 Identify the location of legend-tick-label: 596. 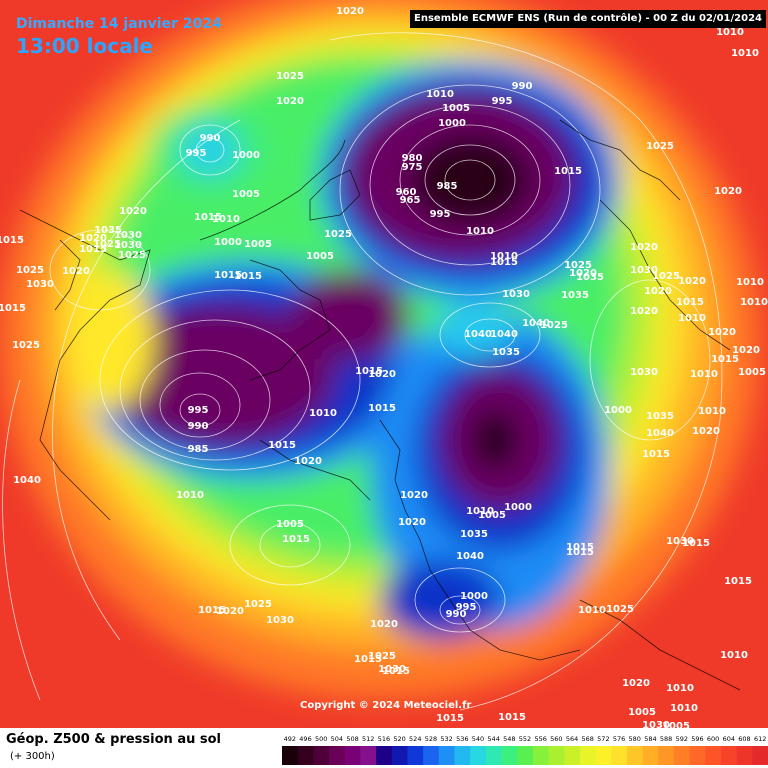
(697, 739).